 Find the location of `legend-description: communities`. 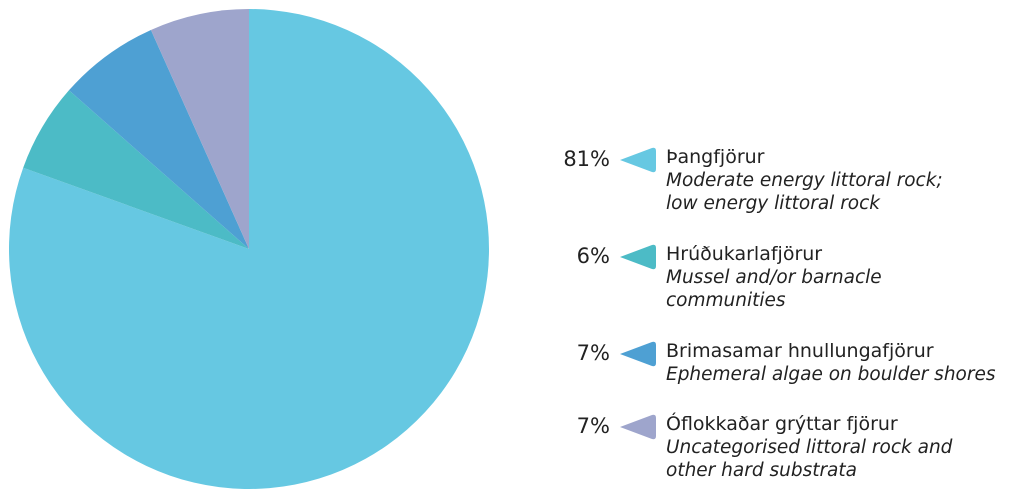

legend-description: communities is located at coordinates (850, 300).